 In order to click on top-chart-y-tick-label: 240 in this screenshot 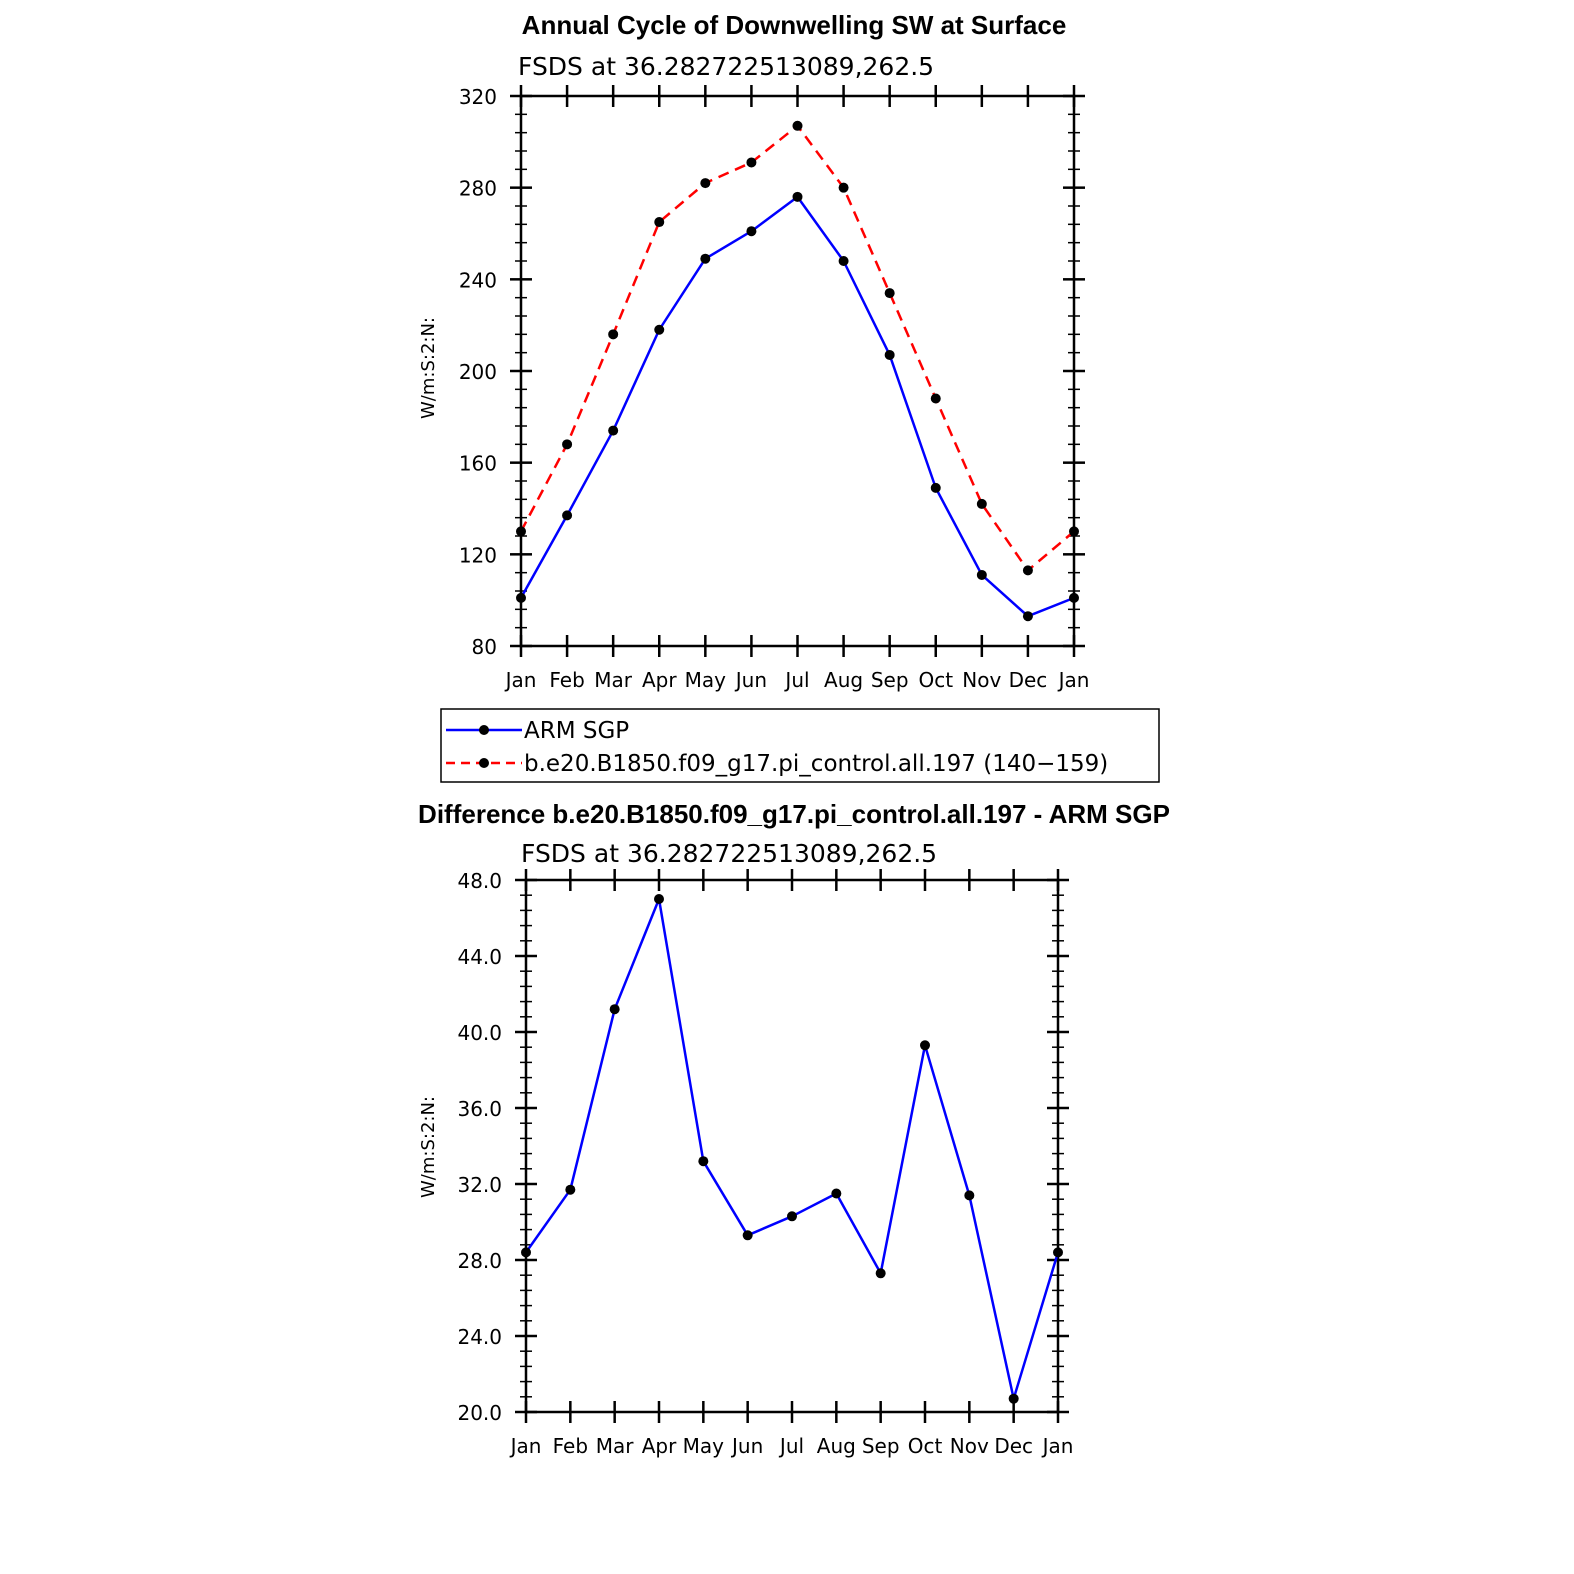, I will do `click(478, 280)`.